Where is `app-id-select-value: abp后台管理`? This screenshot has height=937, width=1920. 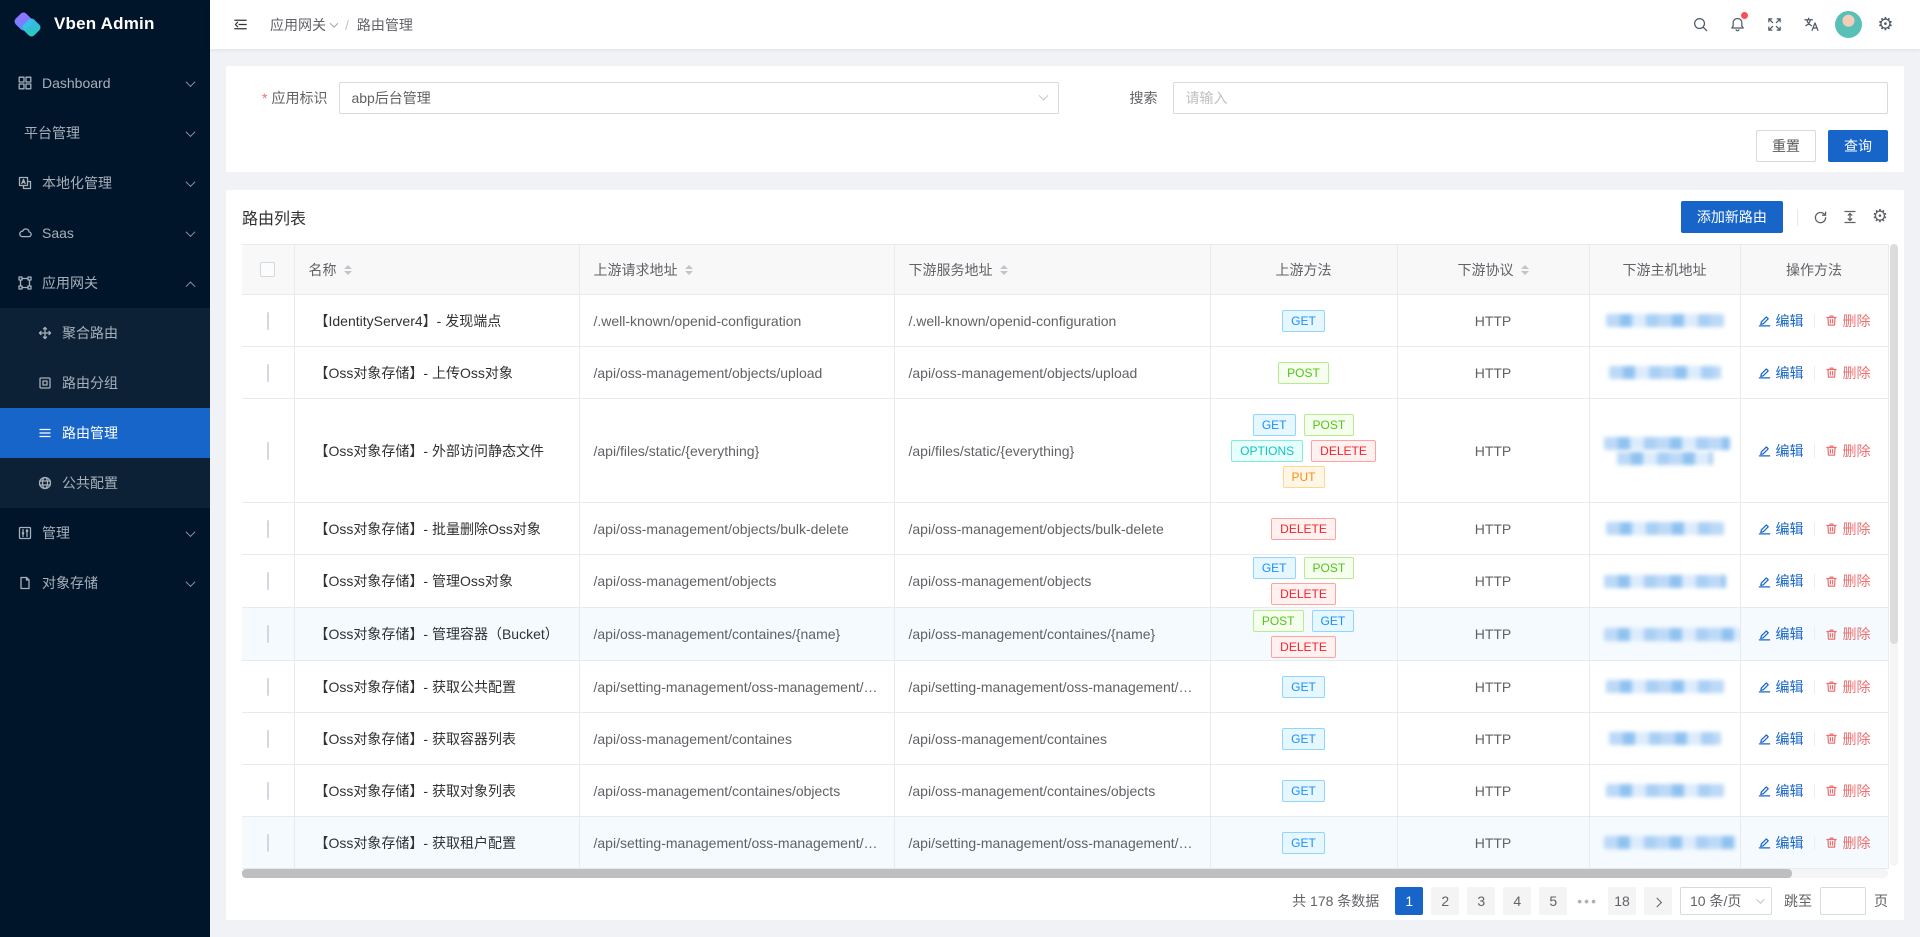 app-id-select-value: abp后台管理 is located at coordinates (391, 98).